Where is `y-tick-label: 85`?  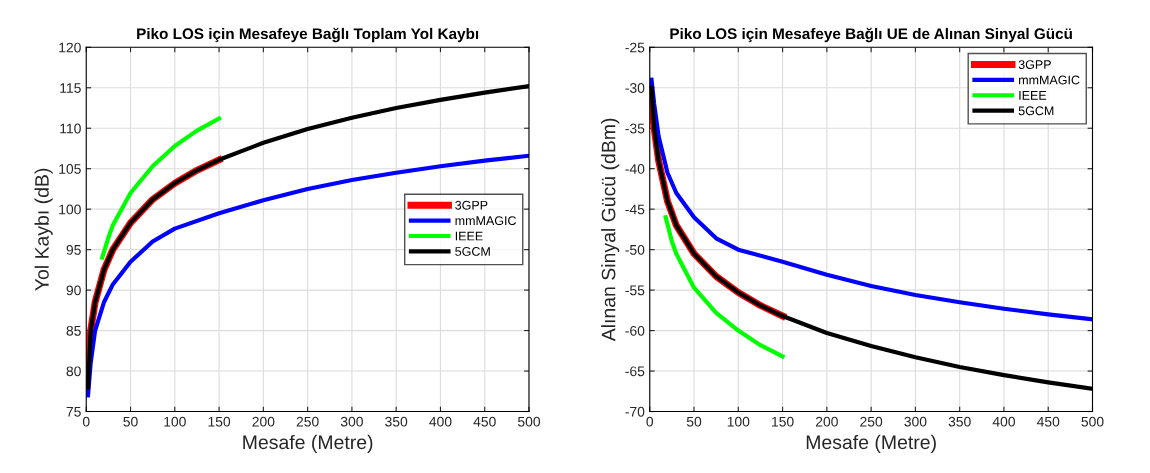
y-tick-label: 85 is located at coordinates (73, 330).